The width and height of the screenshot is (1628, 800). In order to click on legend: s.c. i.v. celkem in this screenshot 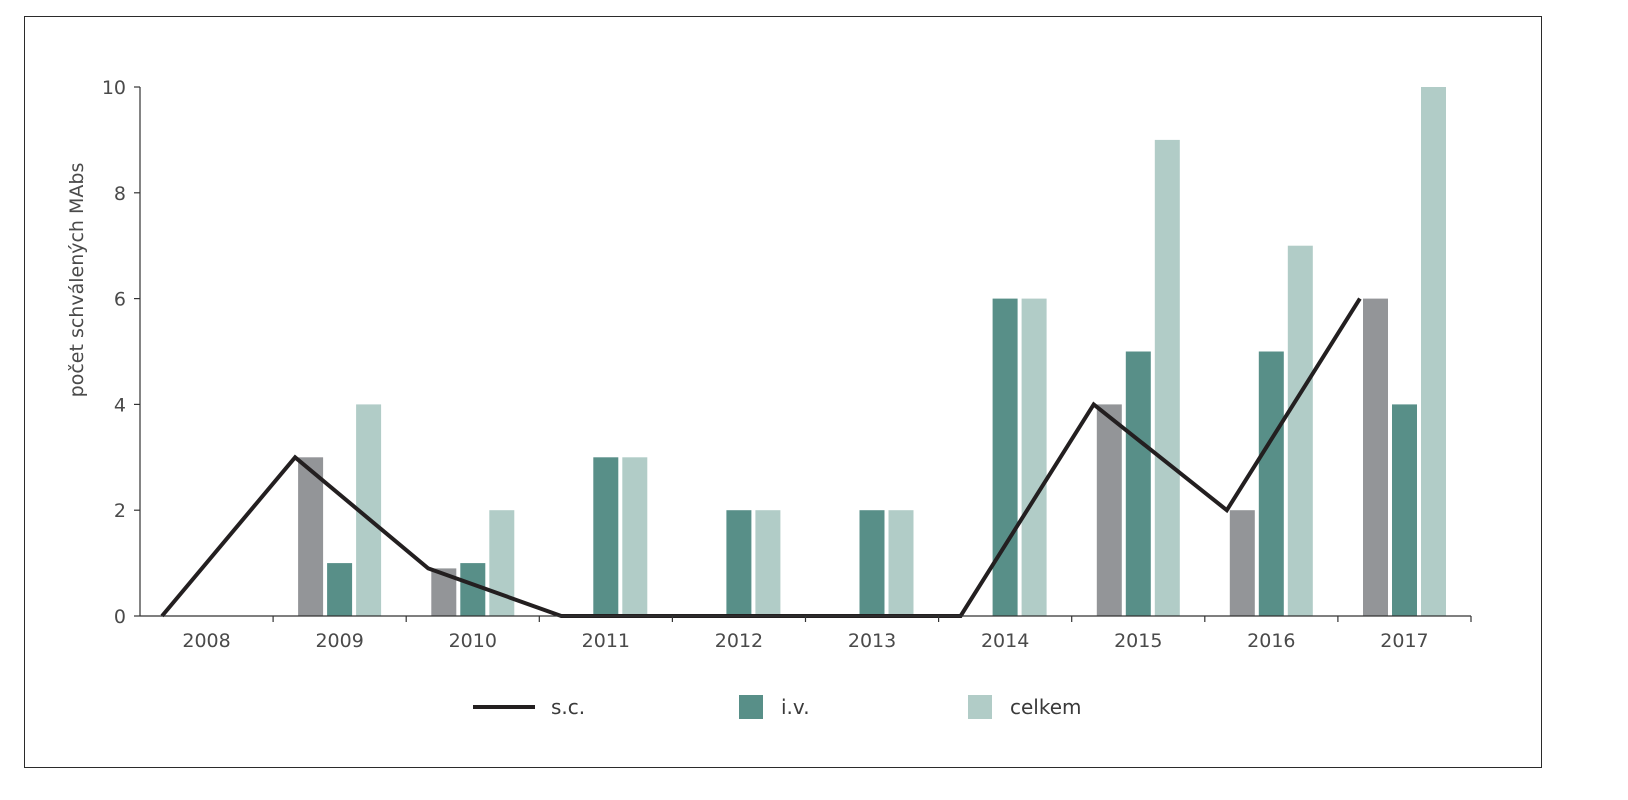, I will do `click(777, 707)`.